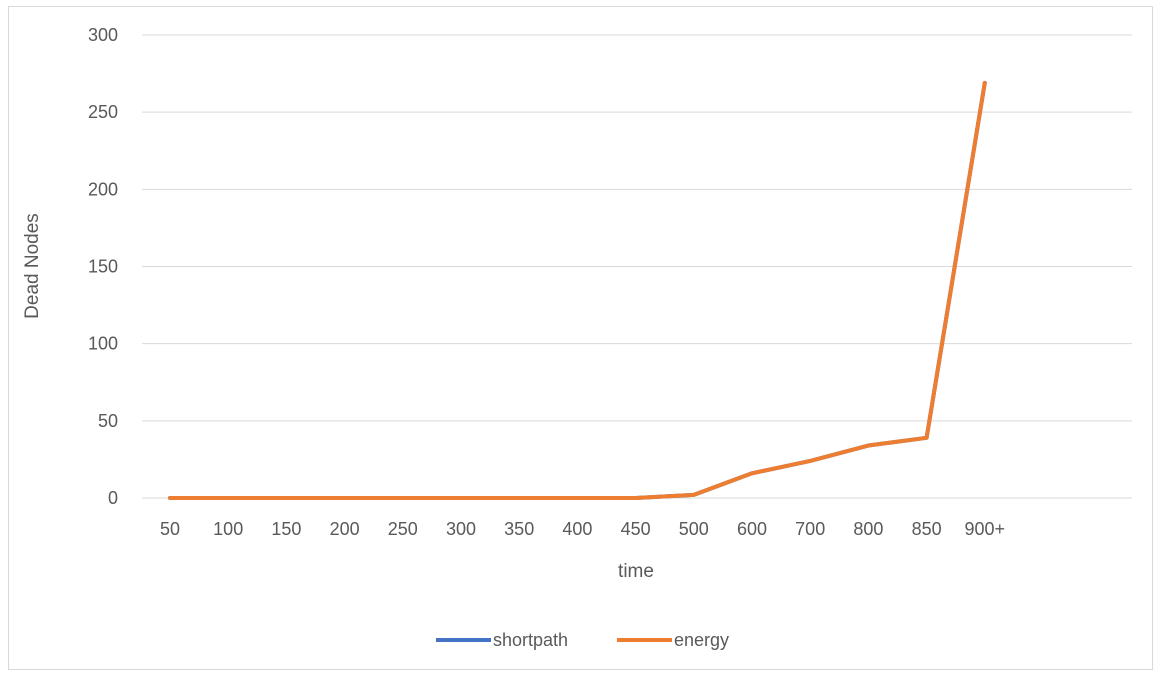 The width and height of the screenshot is (1160, 675). Describe the element at coordinates (530, 640) in the screenshot. I see `legend-label-shortpath: shortpath` at that location.